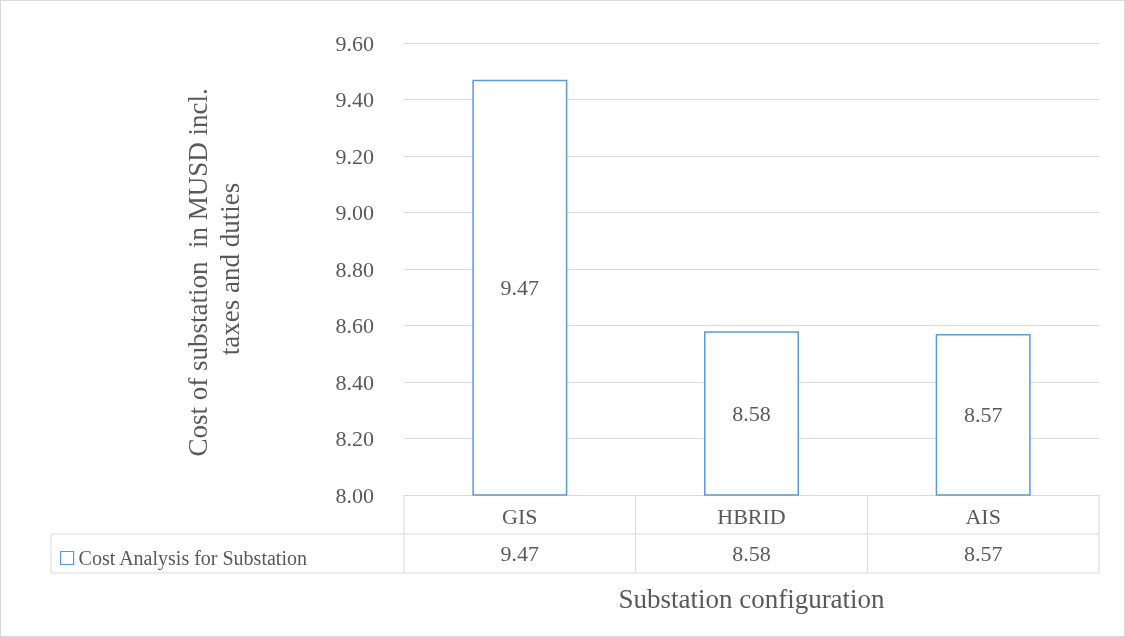 This screenshot has height=637, width=1125. What do you see at coordinates (354, 43) in the screenshot?
I see `y-tick-label: 9.60` at bounding box center [354, 43].